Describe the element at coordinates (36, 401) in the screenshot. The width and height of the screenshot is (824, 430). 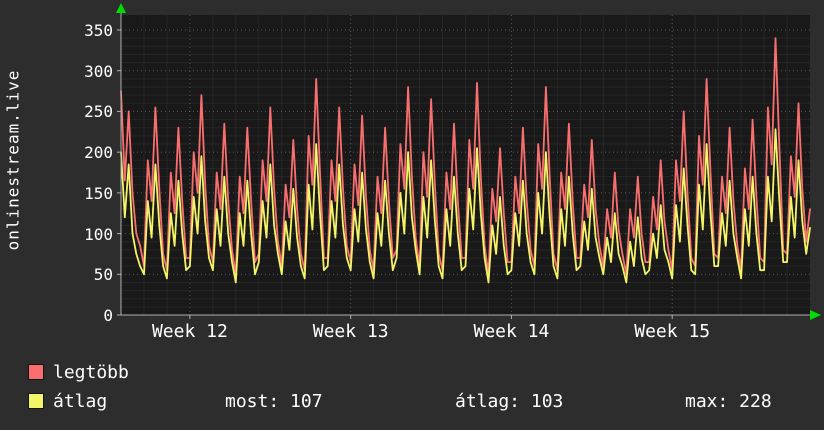
I see `legend-swatch-atlag` at that location.